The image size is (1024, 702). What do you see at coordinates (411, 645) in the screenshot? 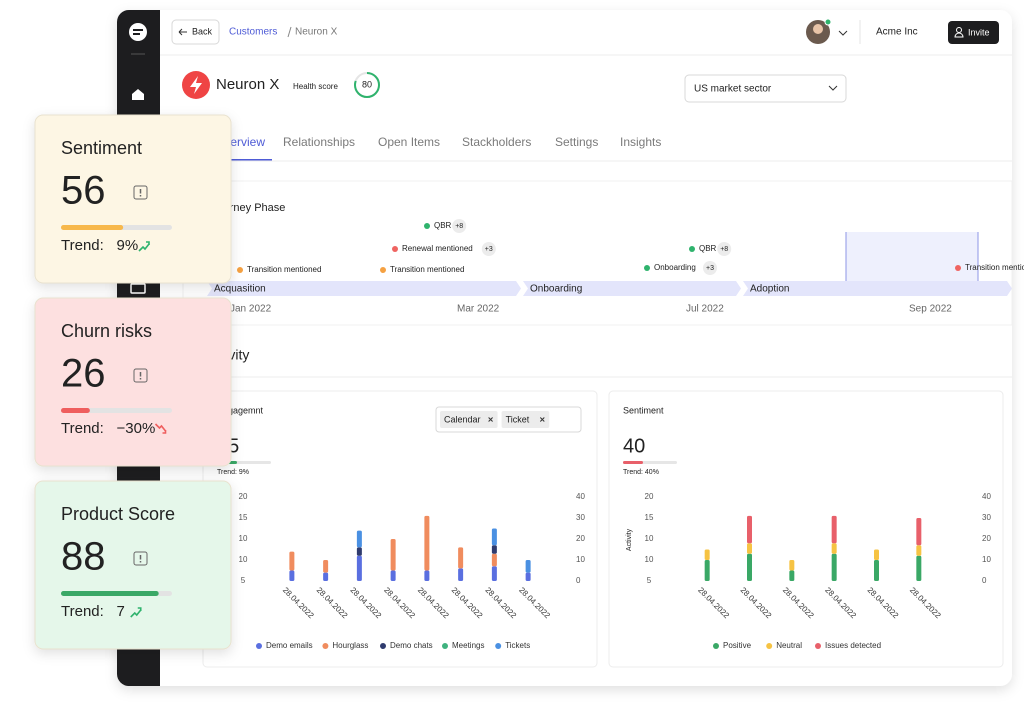
I see `legend-label: Demo chats` at bounding box center [411, 645].